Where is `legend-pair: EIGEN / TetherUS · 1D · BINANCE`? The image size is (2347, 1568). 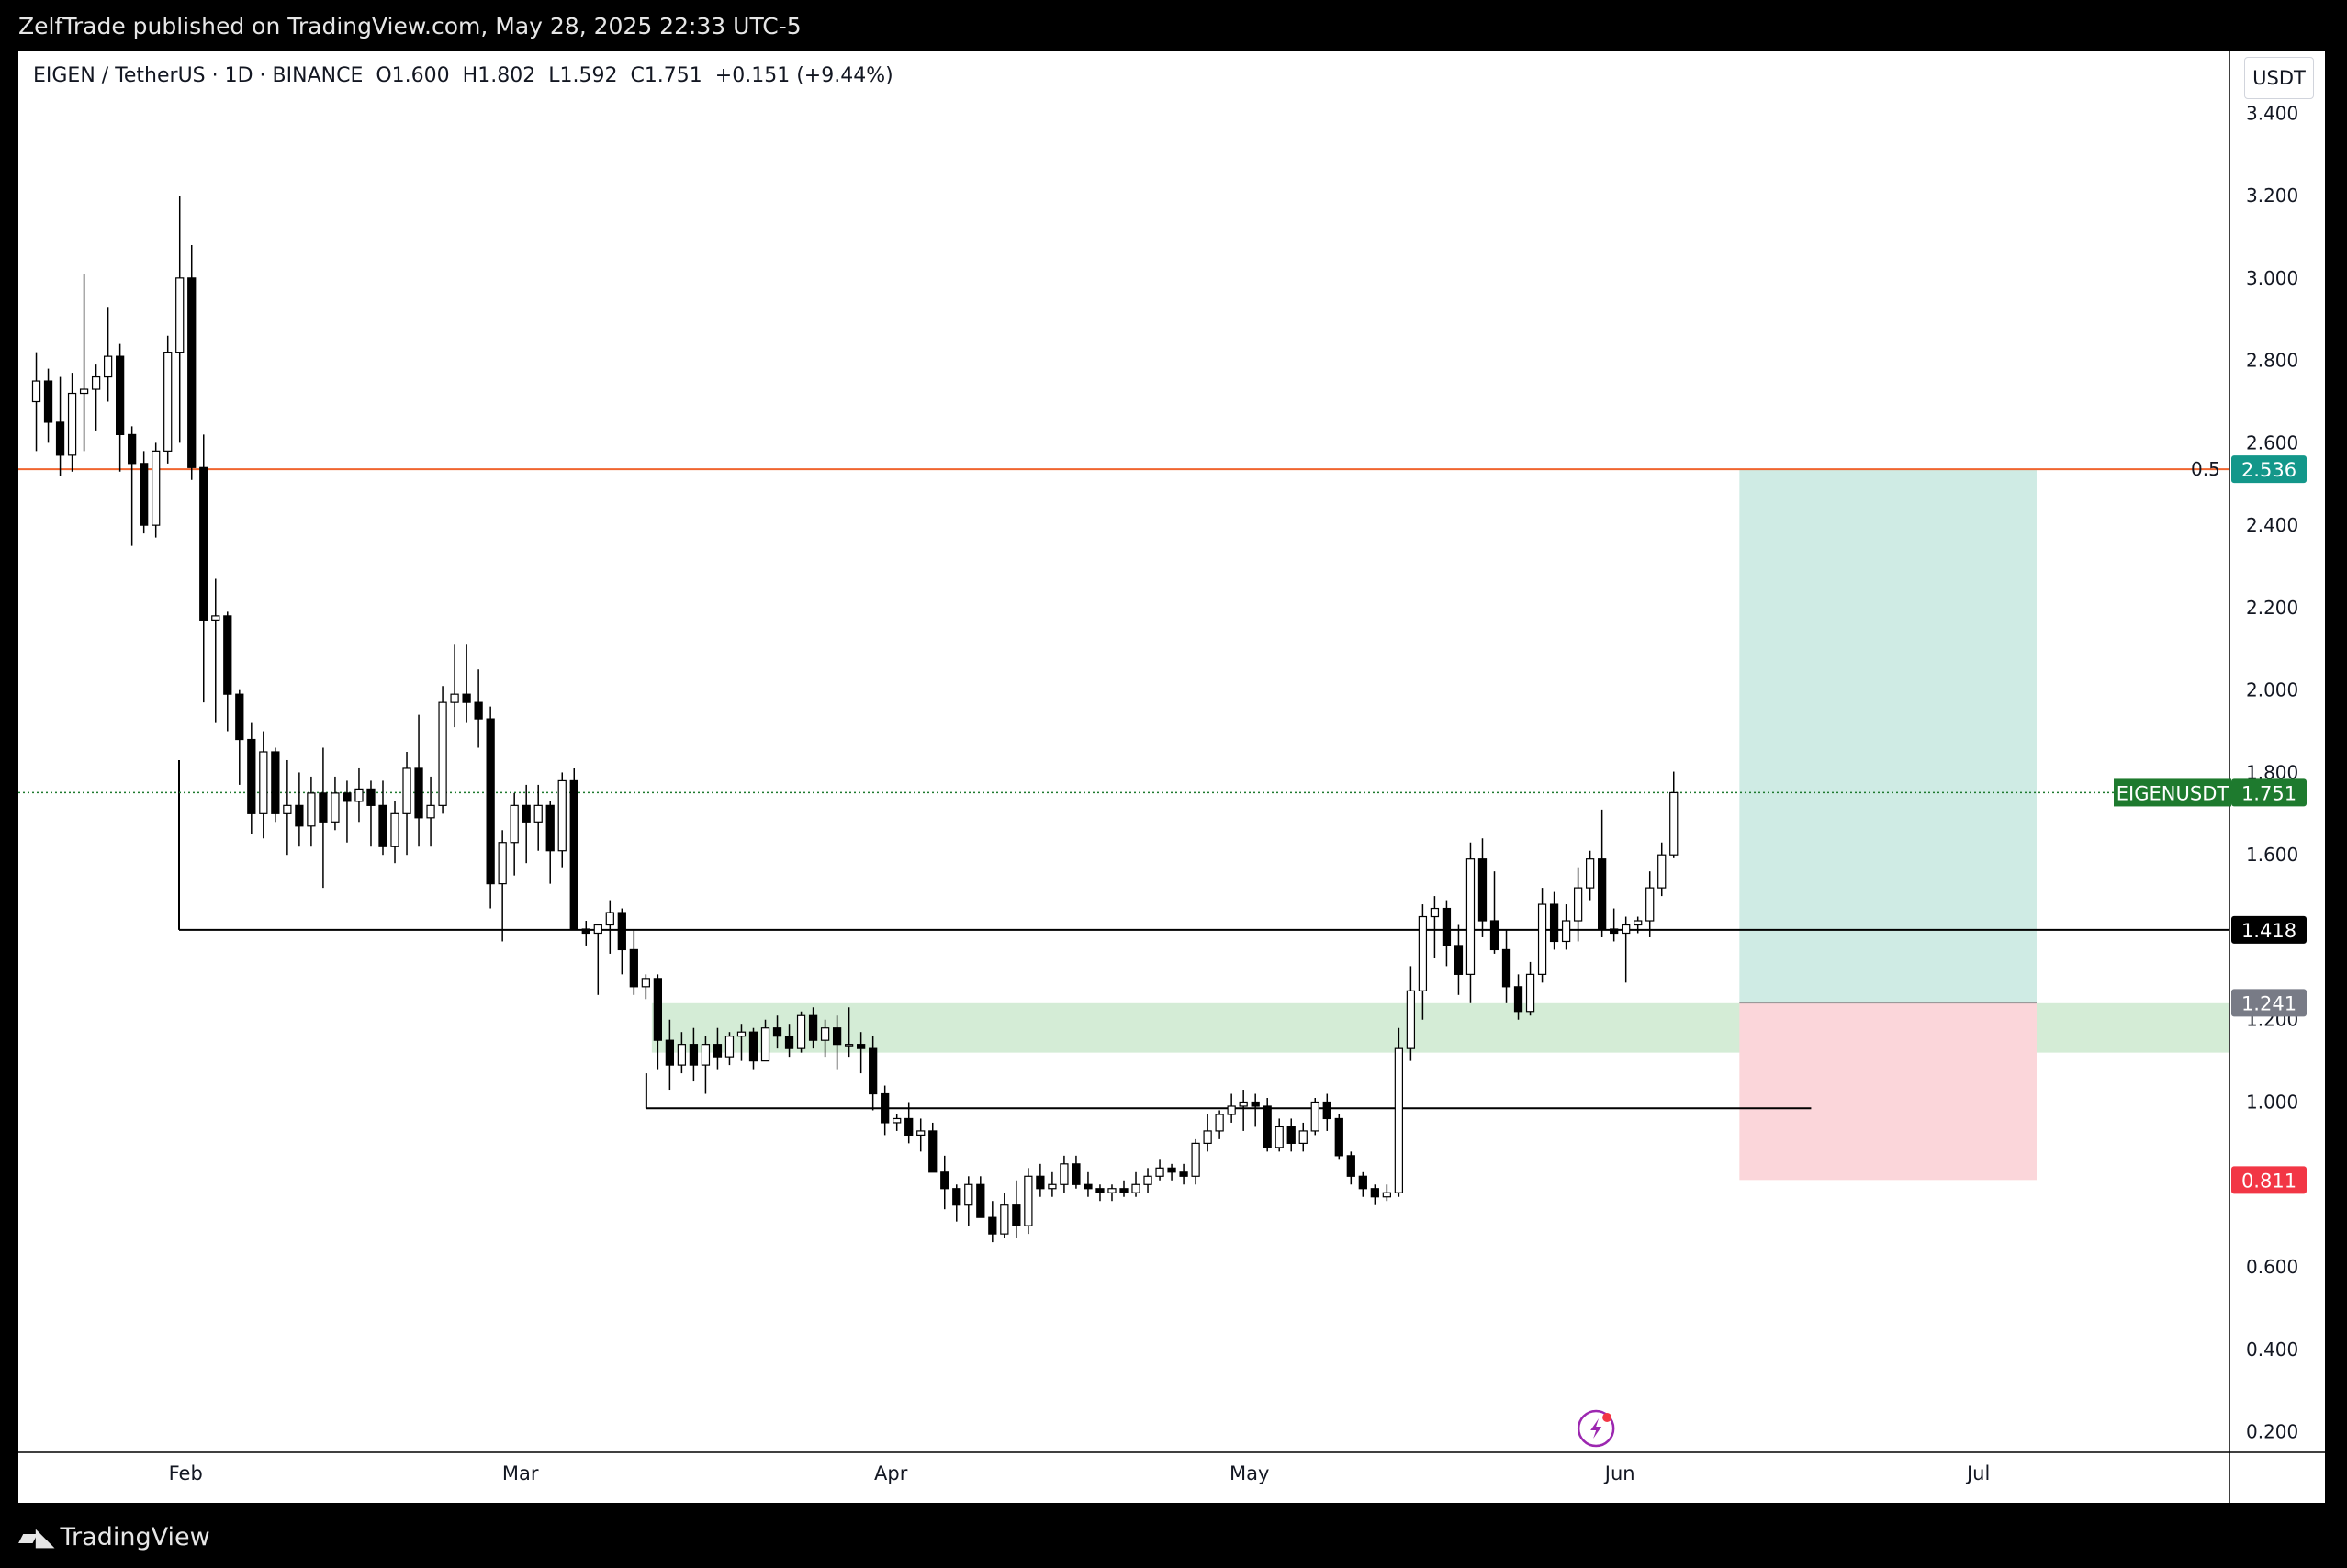 legend-pair: EIGEN / TetherUS · 1D · BINANCE is located at coordinates (198, 75).